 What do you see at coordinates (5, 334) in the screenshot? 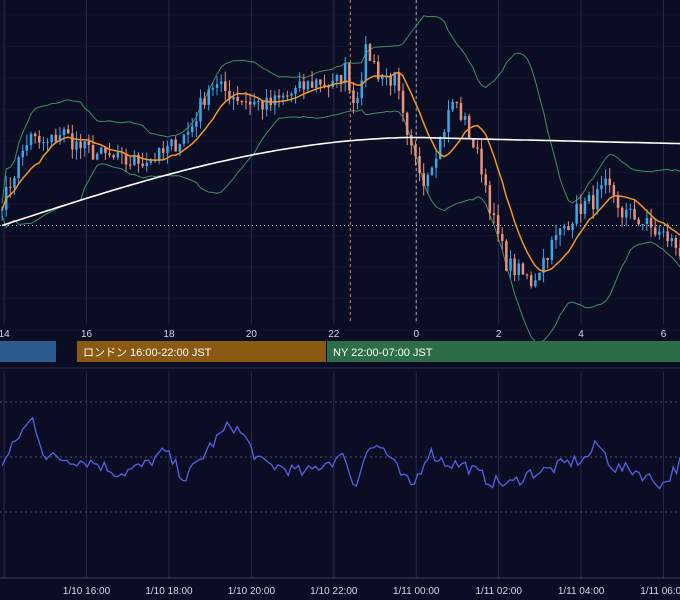
I see `main-x-tick-label: 14` at bounding box center [5, 334].